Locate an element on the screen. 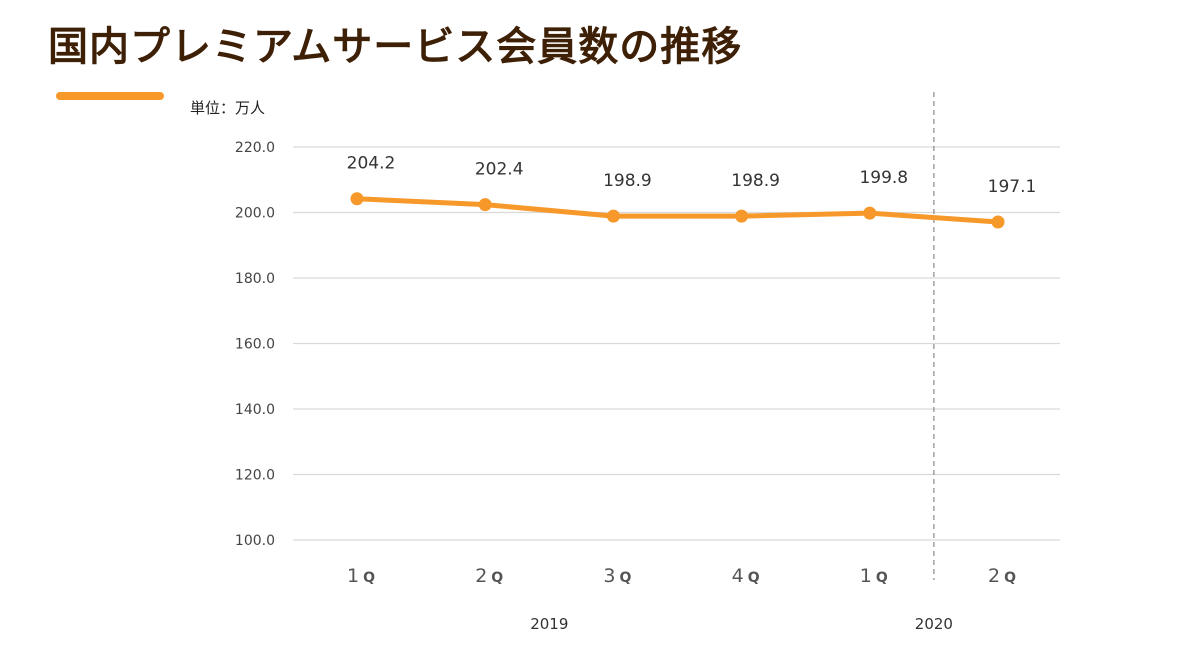 The width and height of the screenshot is (1200, 657). y-tick-label: 160.0 is located at coordinates (255, 345).